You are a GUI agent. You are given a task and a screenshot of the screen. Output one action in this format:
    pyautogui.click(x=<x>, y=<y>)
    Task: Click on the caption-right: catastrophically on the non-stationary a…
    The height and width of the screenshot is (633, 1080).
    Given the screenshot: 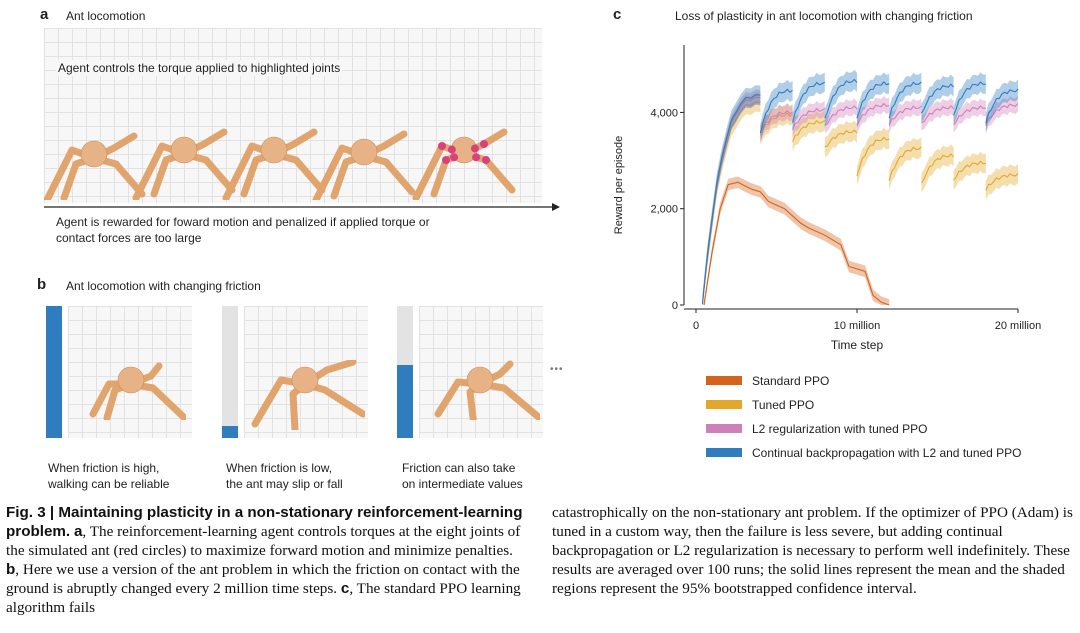 What is the action you would take?
    pyautogui.click(x=812, y=550)
    